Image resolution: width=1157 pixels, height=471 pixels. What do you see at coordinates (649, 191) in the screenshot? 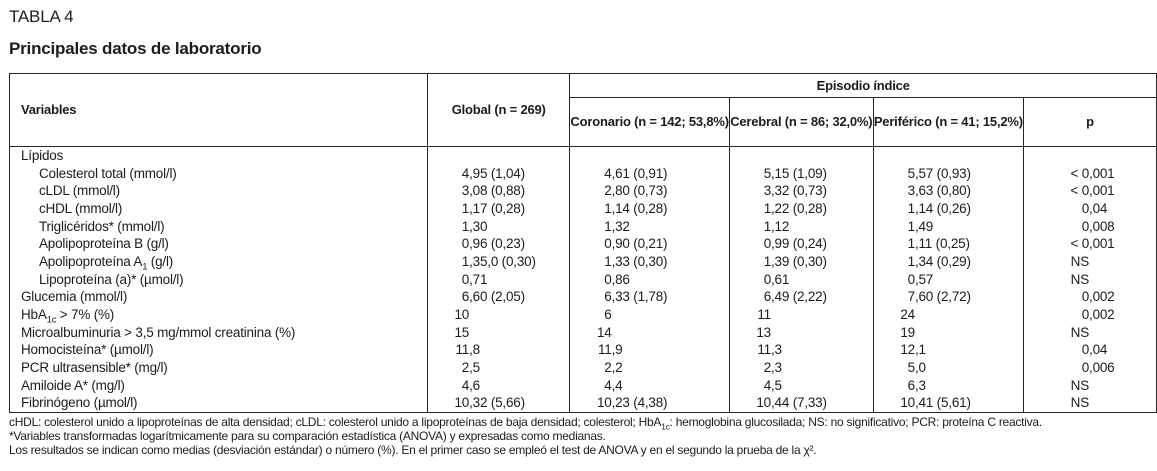
I see `cell-coronario: 2,80 (0,73)` at bounding box center [649, 191].